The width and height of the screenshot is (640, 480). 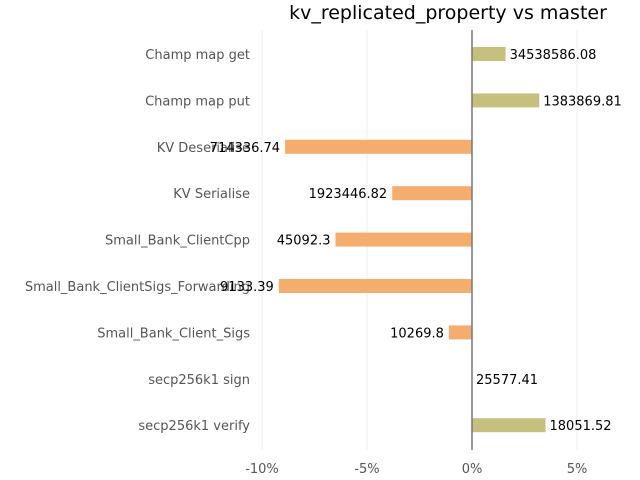 I want to click on data-label: 18051.52, so click(x=581, y=426).